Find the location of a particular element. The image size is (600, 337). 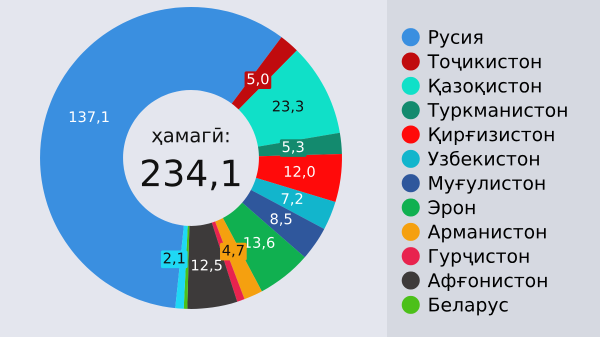

legend-label: Қирғизистон is located at coordinates (491, 136).